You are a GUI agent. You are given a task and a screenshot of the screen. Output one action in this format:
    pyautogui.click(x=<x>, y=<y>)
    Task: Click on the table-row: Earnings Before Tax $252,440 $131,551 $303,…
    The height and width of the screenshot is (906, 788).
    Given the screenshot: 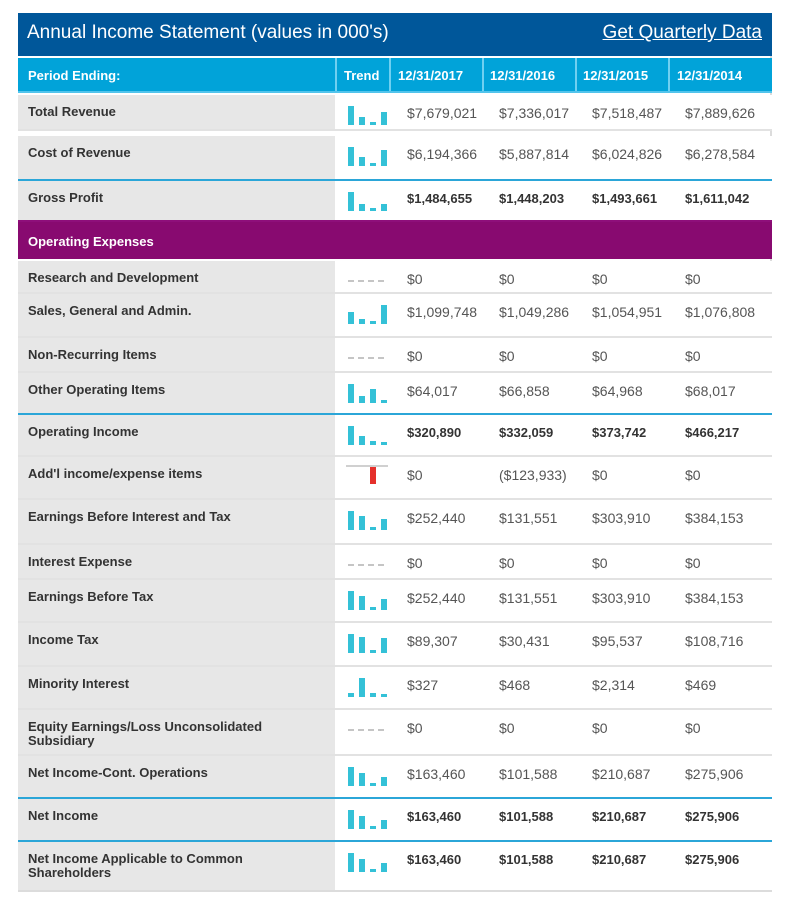 What is the action you would take?
    pyautogui.click(x=395, y=600)
    